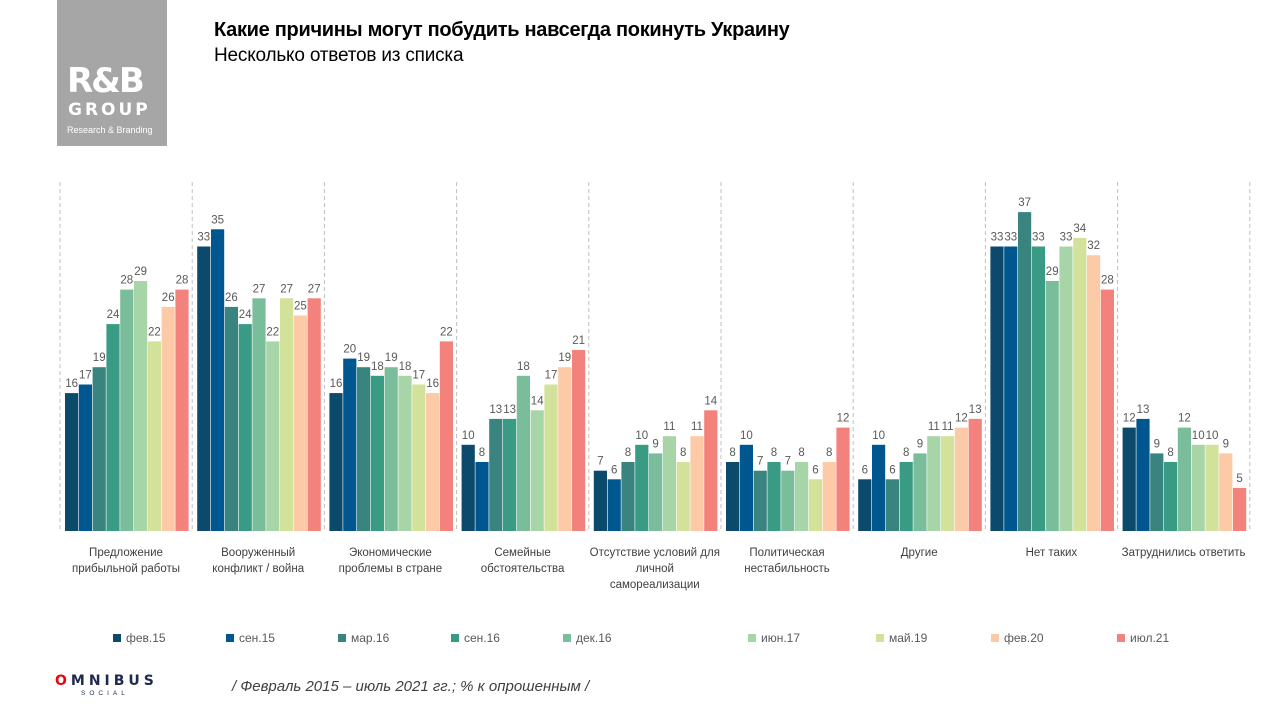 The image size is (1280, 720). What do you see at coordinates (106, 685) in the screenshot?
I see `omnibus-logo: OMNIBUS SOCIAL` at bounding box center [106, 685].